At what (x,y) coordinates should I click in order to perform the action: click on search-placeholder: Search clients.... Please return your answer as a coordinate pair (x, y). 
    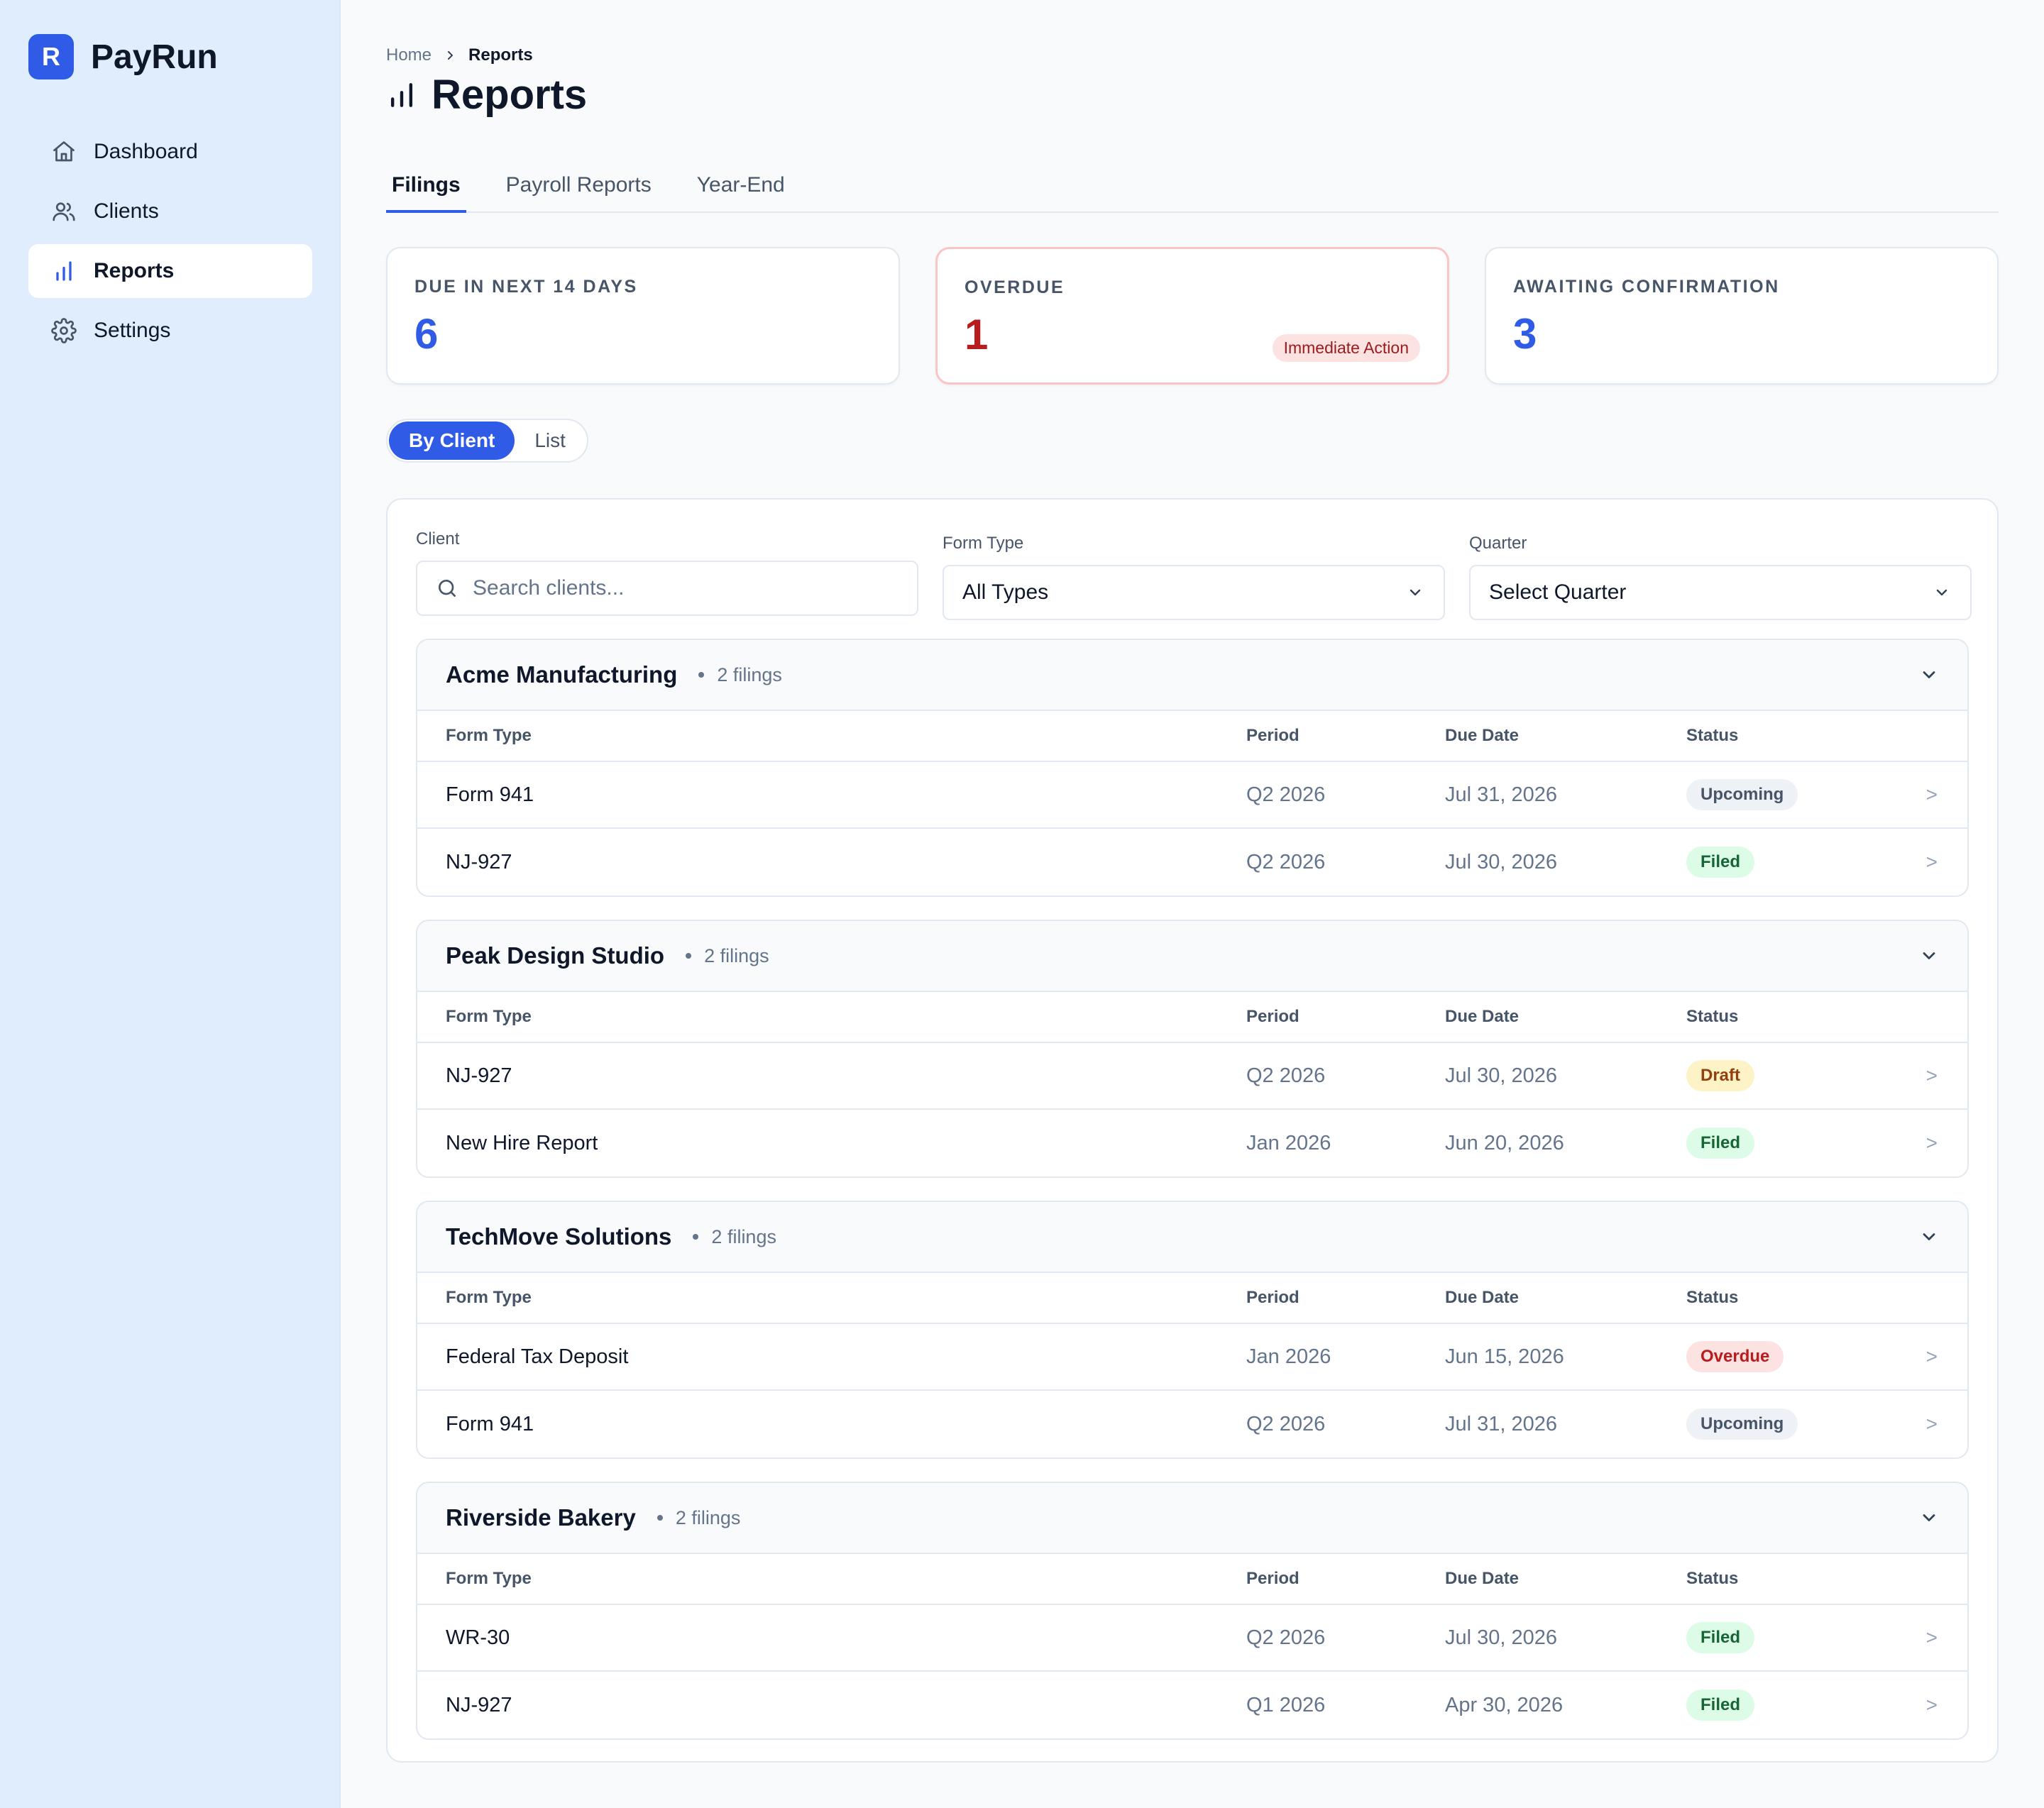
    Looking at the image, I should click on (549, 588).